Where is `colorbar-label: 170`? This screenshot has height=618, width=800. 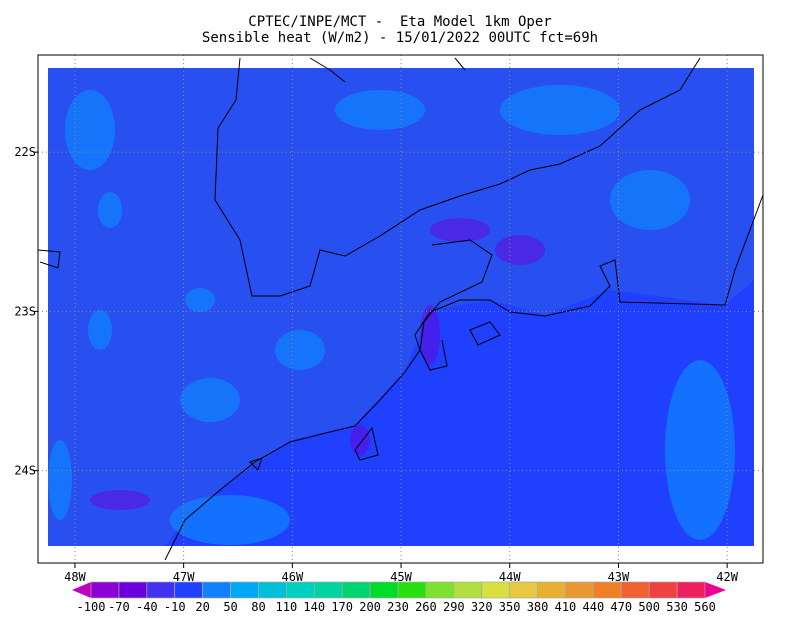 colorbar-label: 170 is located at coordinates (342, 607).